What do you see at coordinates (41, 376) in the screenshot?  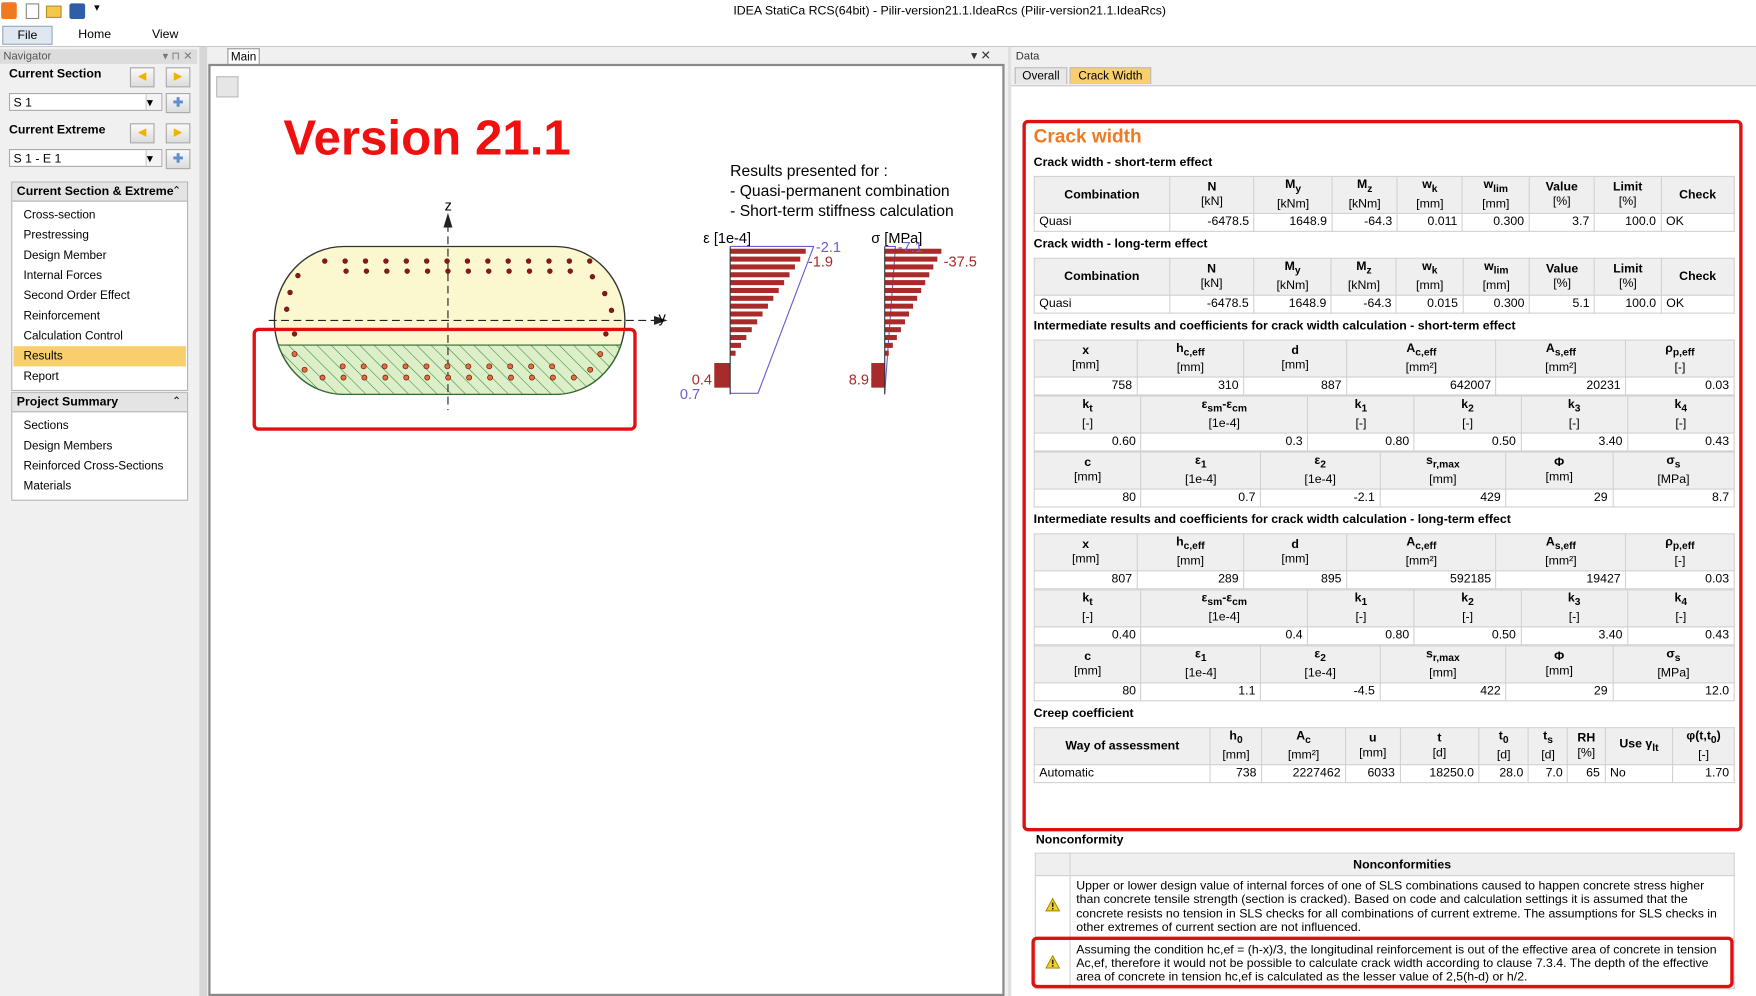 I see `navigator-item: Report` at bounding box center [41, 376].